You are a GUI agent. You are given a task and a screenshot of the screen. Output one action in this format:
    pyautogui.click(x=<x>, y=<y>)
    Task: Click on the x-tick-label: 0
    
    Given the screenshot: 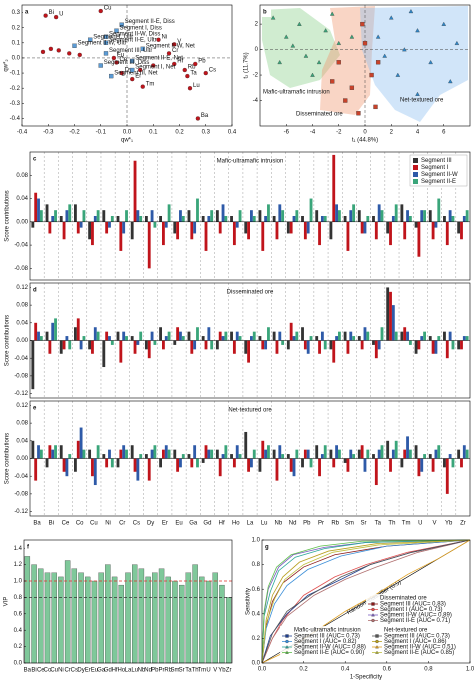 What is the action you would take?
    pyautogui.click(x=365, y=133)
    